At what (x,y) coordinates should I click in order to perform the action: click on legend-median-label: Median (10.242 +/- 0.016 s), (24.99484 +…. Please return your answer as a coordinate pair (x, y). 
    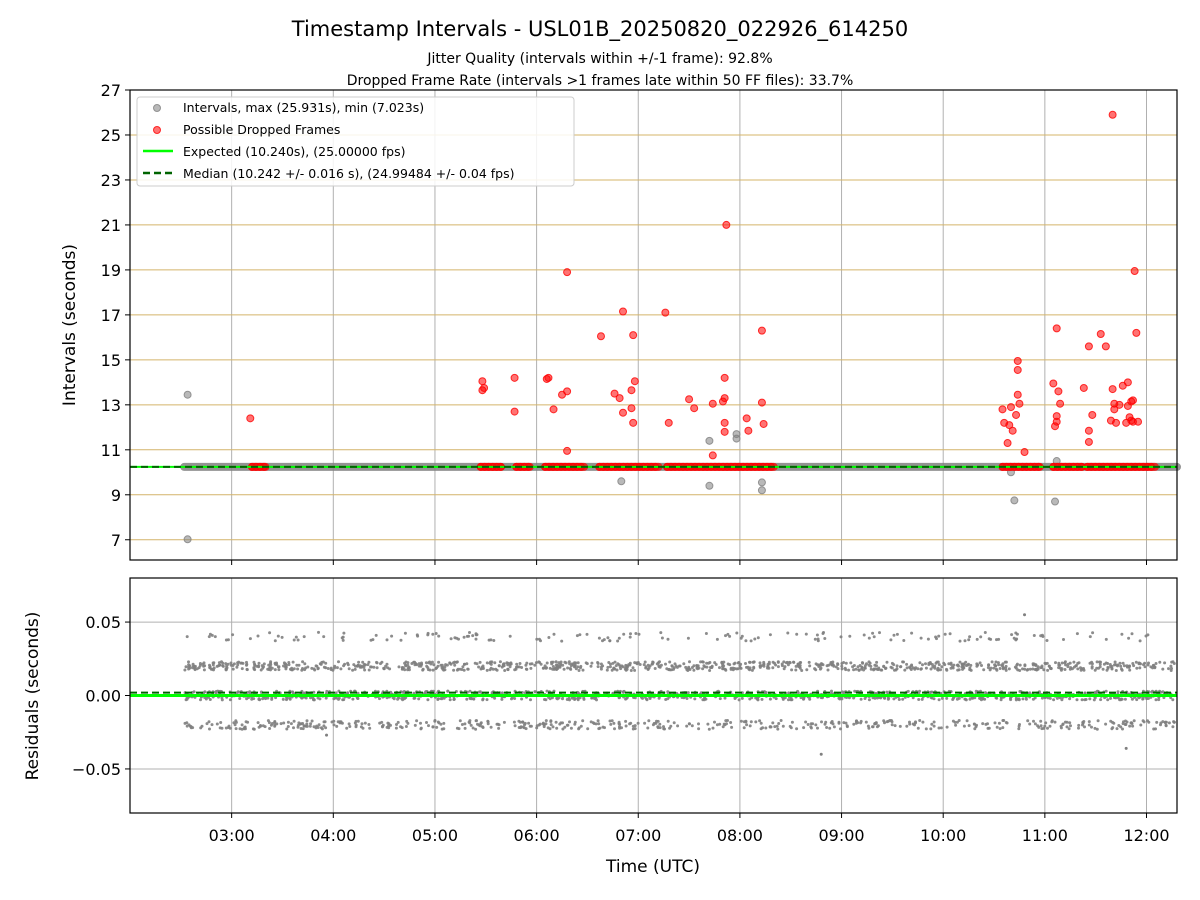
    Looking at the image, I should click on (348, 173).